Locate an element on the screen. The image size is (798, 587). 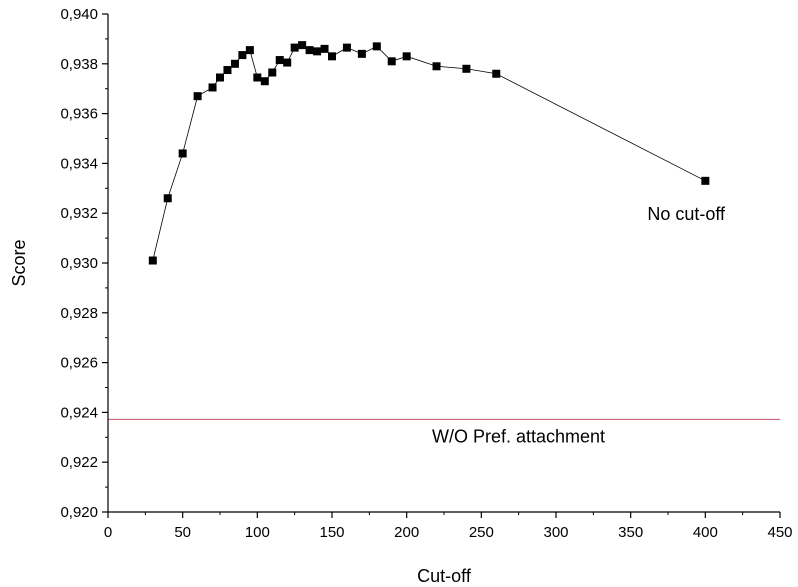
x-axis-label: Cut-off is located at coordinates (444, 576).